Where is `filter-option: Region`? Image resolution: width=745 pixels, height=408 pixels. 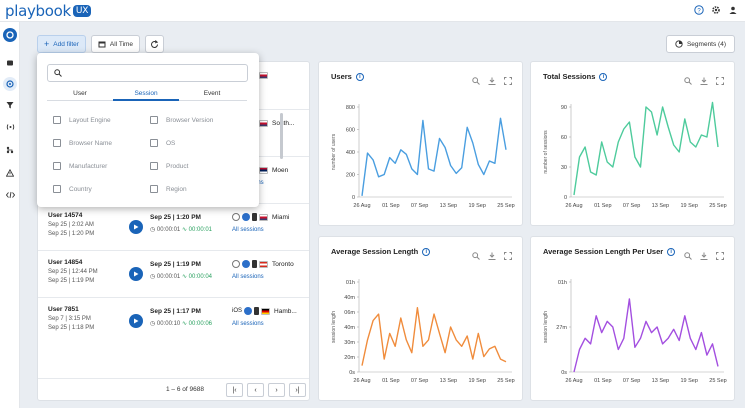 filter-option: Region is located at coordinates (168, 189).